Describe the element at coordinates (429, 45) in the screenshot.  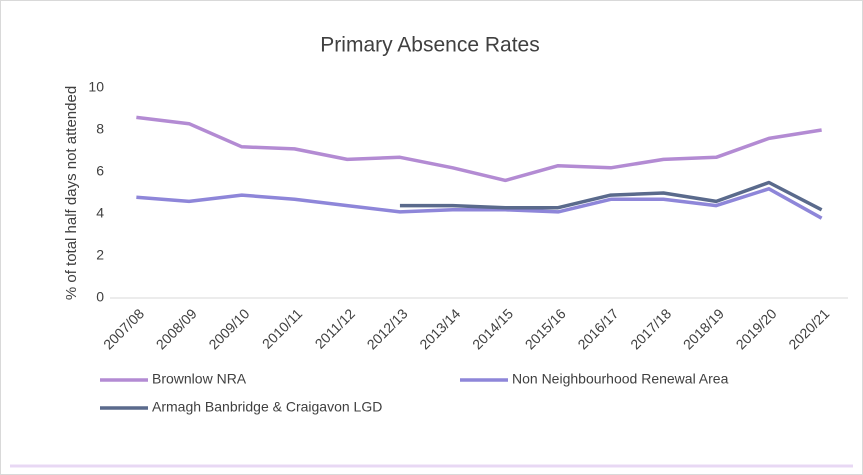
I see `chart-title: Primary Absence Rates` at that location.